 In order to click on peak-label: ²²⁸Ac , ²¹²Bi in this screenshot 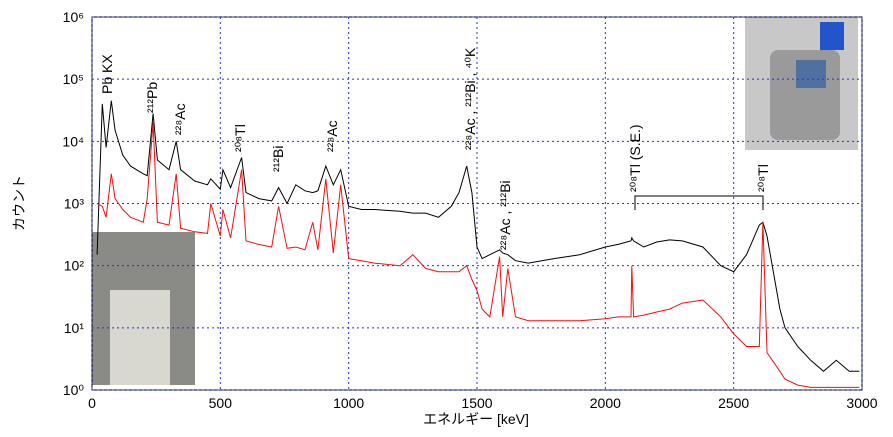, I will do `click(505, 215)`.